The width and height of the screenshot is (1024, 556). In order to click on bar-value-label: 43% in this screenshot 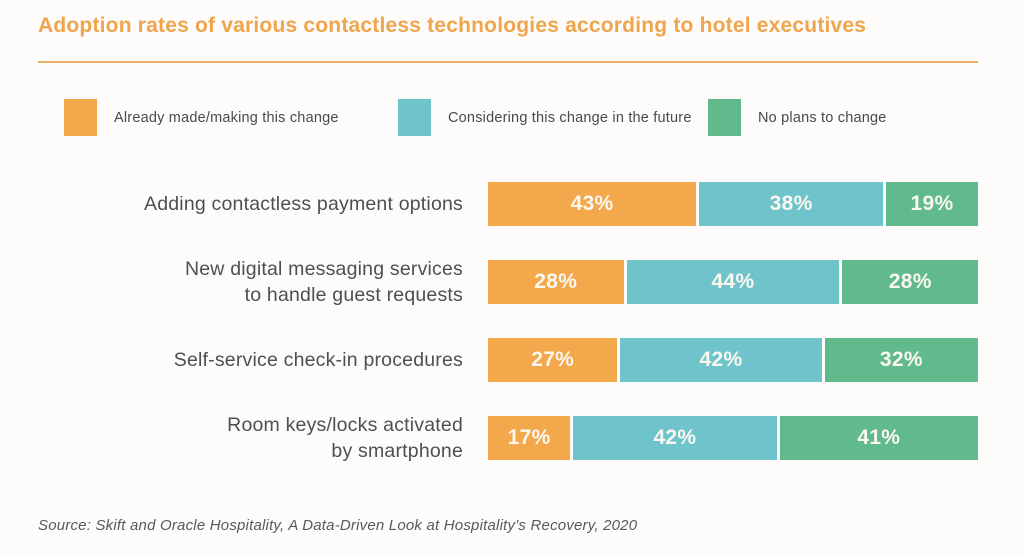, I will do `click(592, 203)`.